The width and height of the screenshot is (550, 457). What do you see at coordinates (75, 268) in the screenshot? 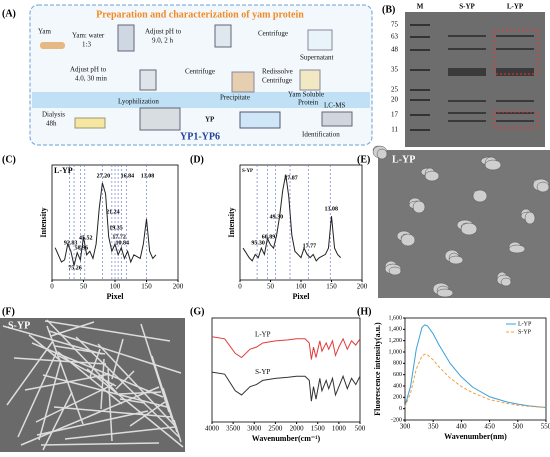
I see `peak-label: 75.26` at bounding box center [75, 268].